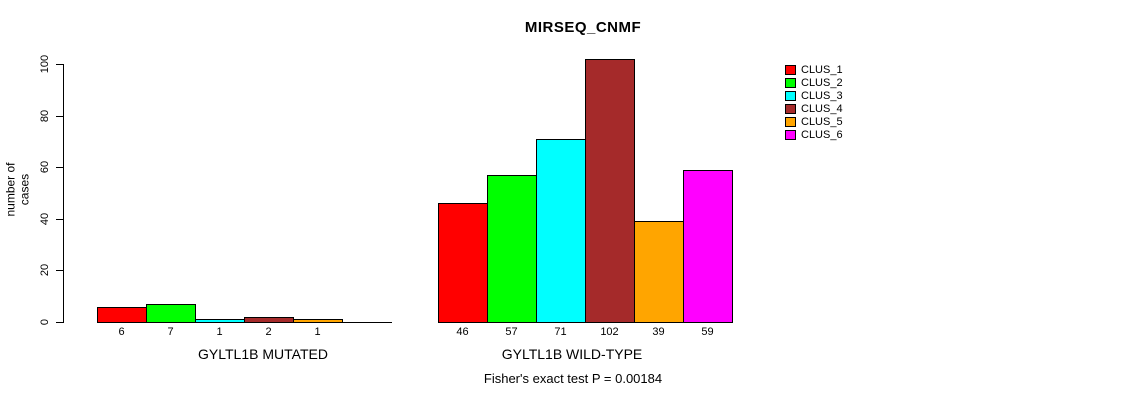  Describe the element at coordinates (609, 332) in the screenshot. I see `bar-value-label: 102` at that location.